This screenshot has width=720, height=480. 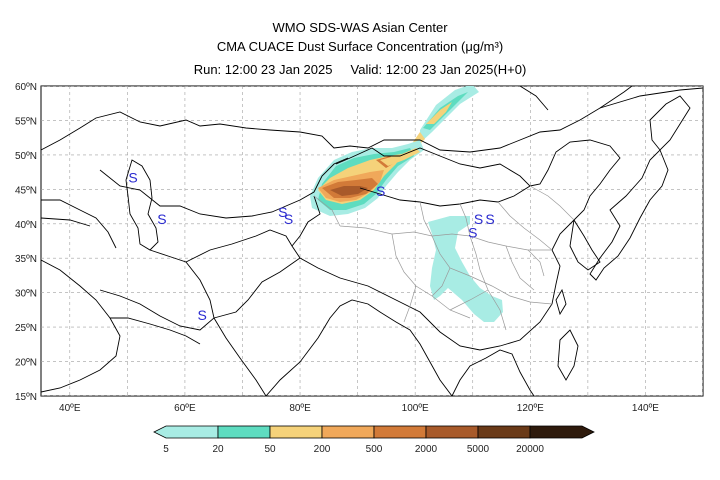 What do you see at coordinates (26, 363) in the screenshot?
I see `lat-tick-label: 20ºN` at bounding box center [26, 363].